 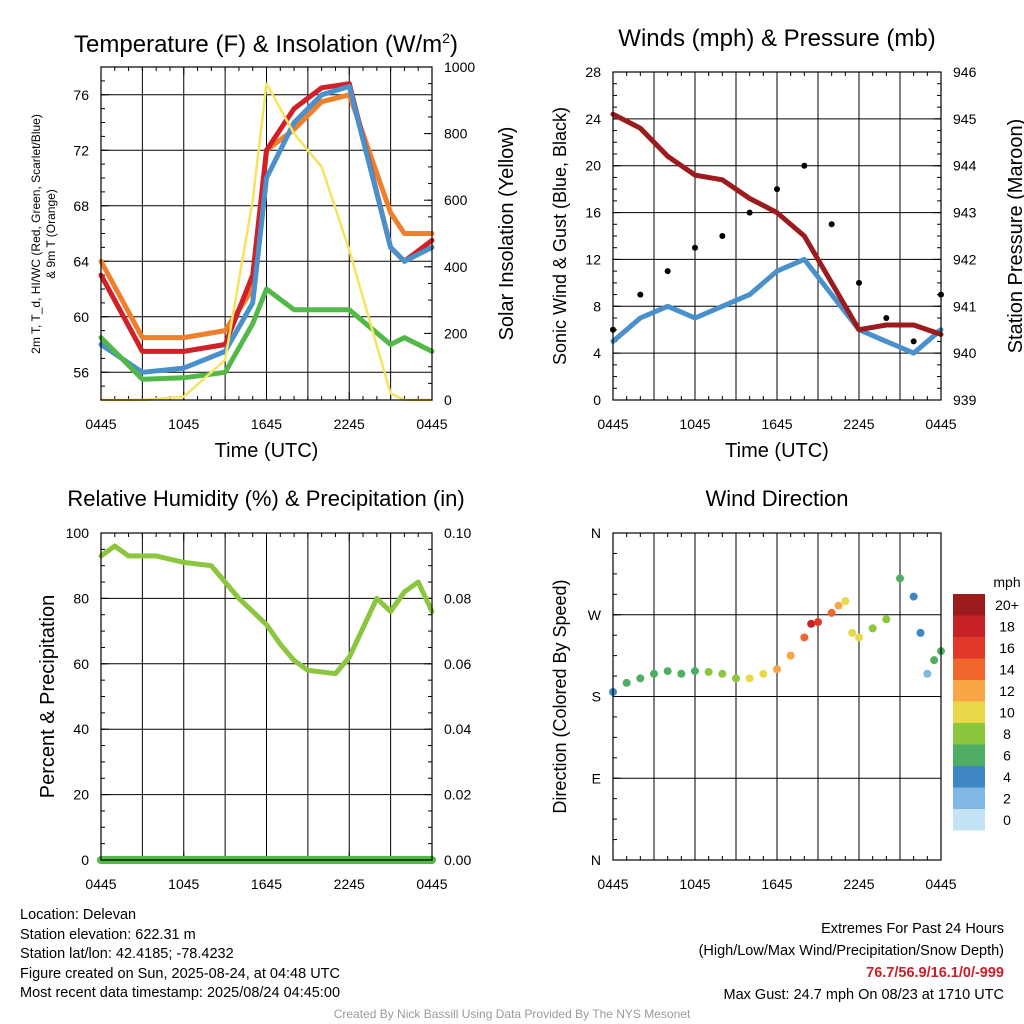 What do you see at coordinates (987, 702) in the screenshot?
I see `speed-colorbar: mph 20+ 18 16 14 12 10 8 6 4 2 0` at bounding box center [987, 702].